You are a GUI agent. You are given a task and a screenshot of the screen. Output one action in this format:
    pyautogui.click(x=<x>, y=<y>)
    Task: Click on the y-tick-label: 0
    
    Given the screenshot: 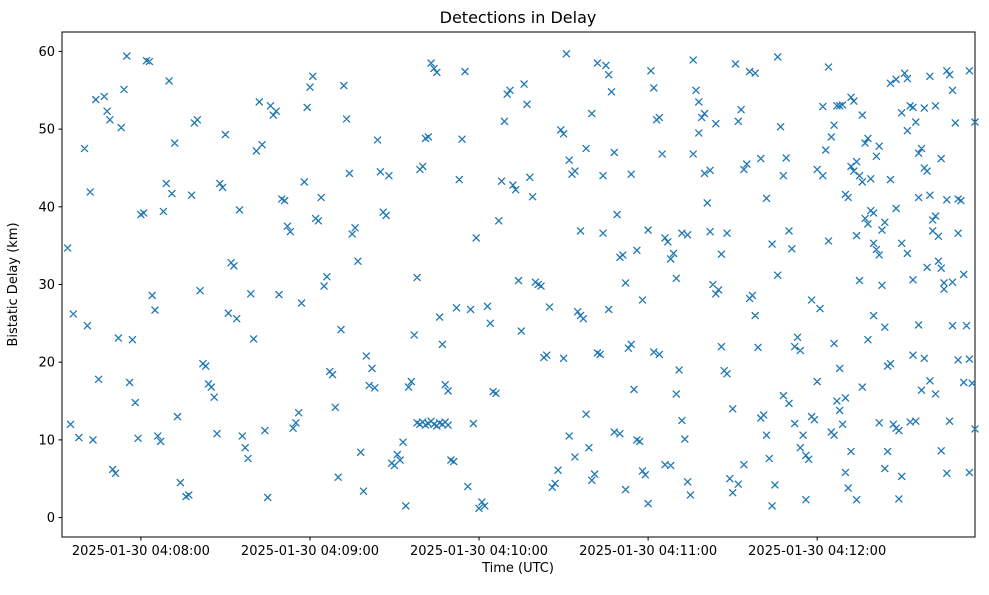 What is the action you would take?
    pyautogui.click(x=51, y=518)
    